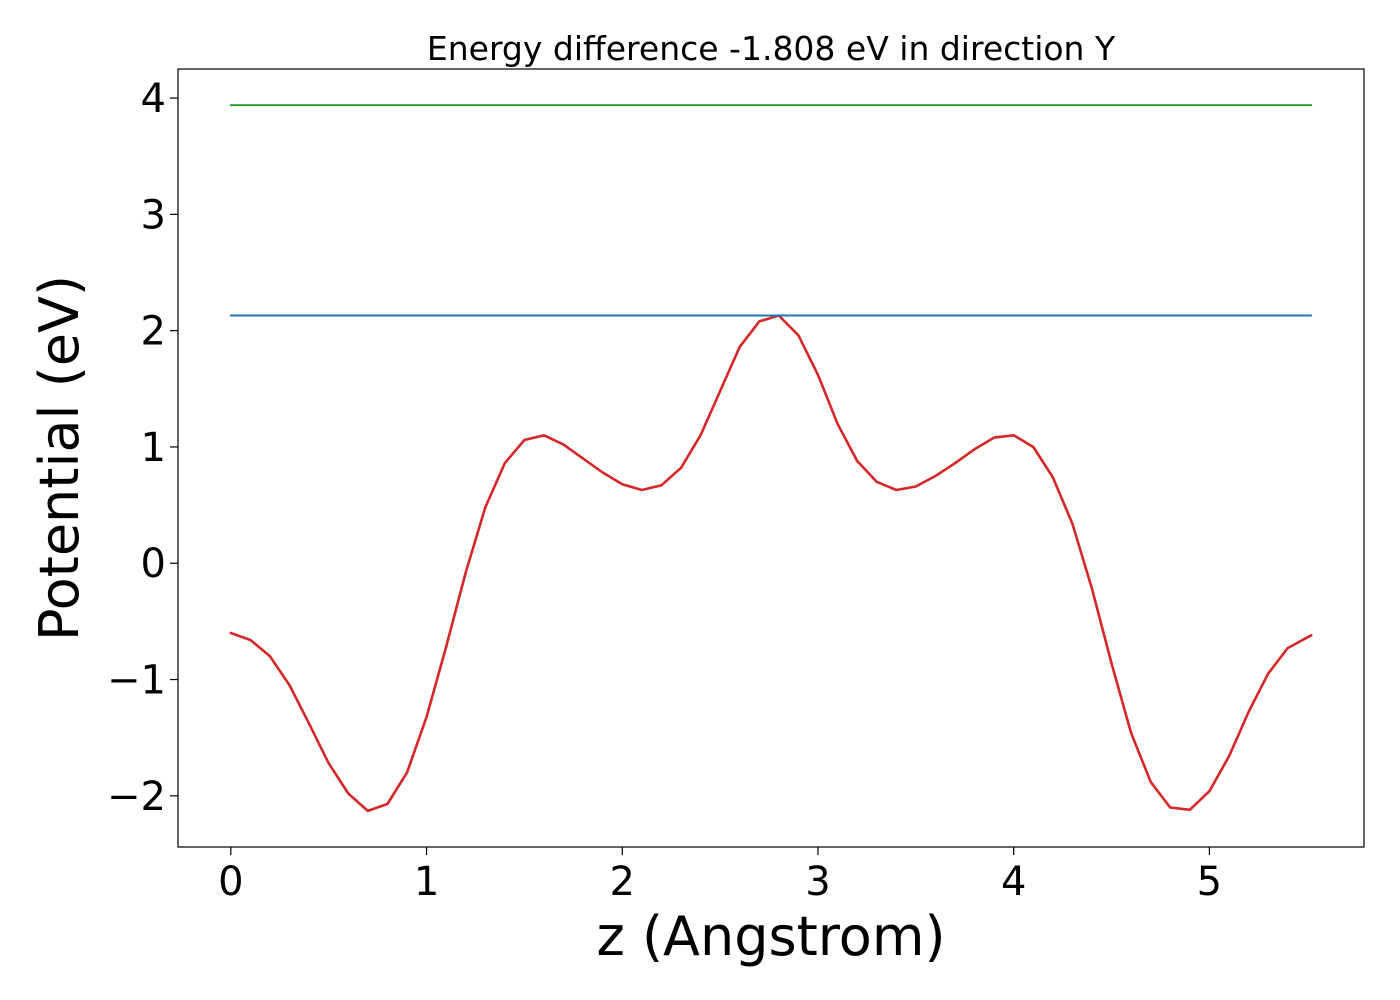 Image resolution: width=1400 pixels, height=1000 pixels. Describe the element at coordinates (230, 882) in the screenshot. I see `x-tick-label: 0` at that location.